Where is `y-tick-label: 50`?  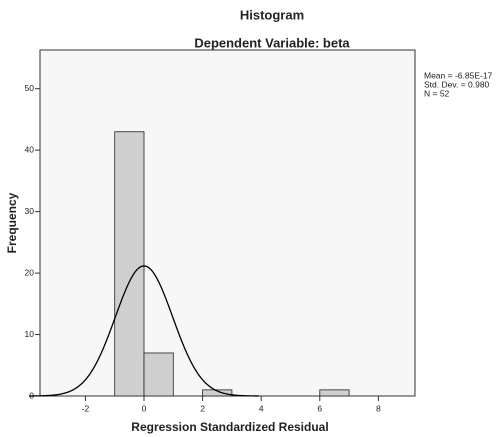 y-tick-label: 50 is located at coordinates (30, 88).